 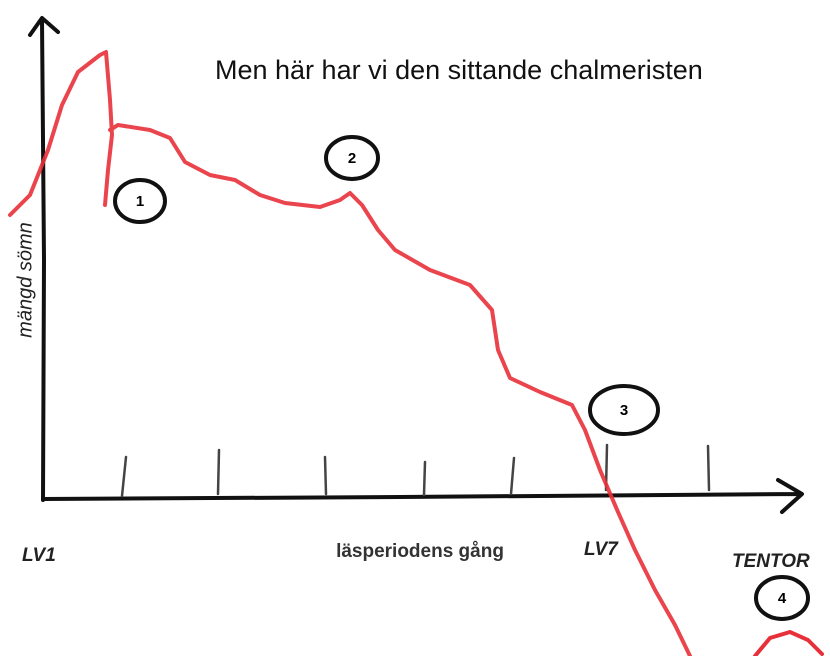 What do you see at coordinates (601, 549) in the screenshot?
I see `x-label: LV7` at bounding box center [601, 549].